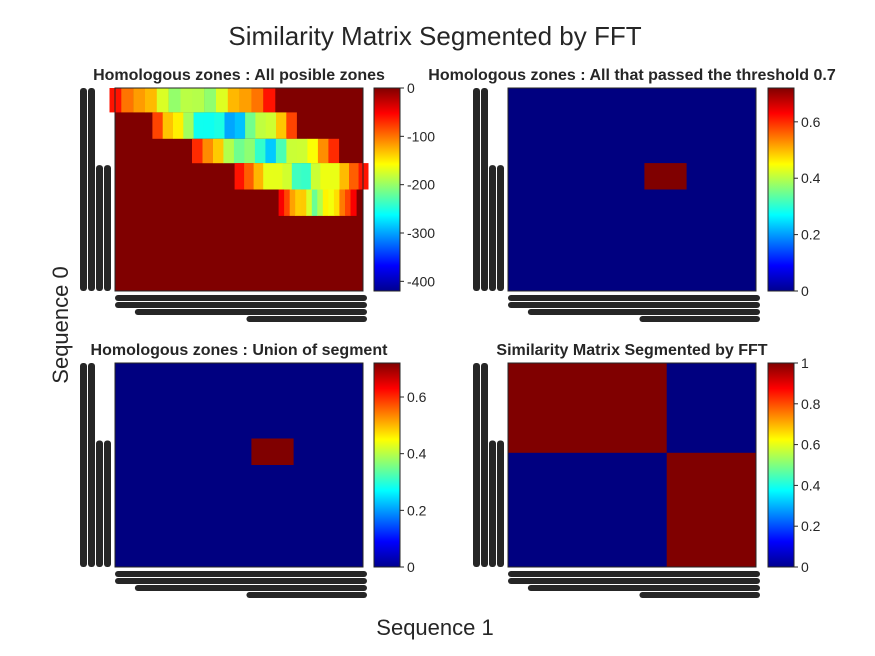 The height and width of the screenshot is (656, 875). Describe the element at coordinates (811, 178) in the screenshot. I see `colorbar-tick-label: 0.4` at that location.